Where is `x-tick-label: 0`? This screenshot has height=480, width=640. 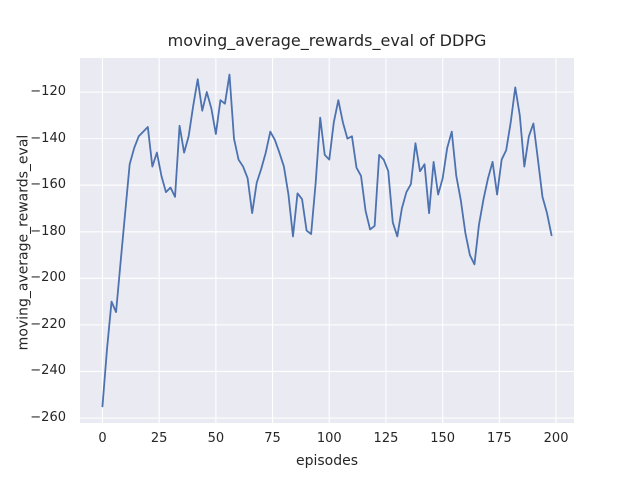 x-tick-label: 0 is located at coordinates (102, 438).